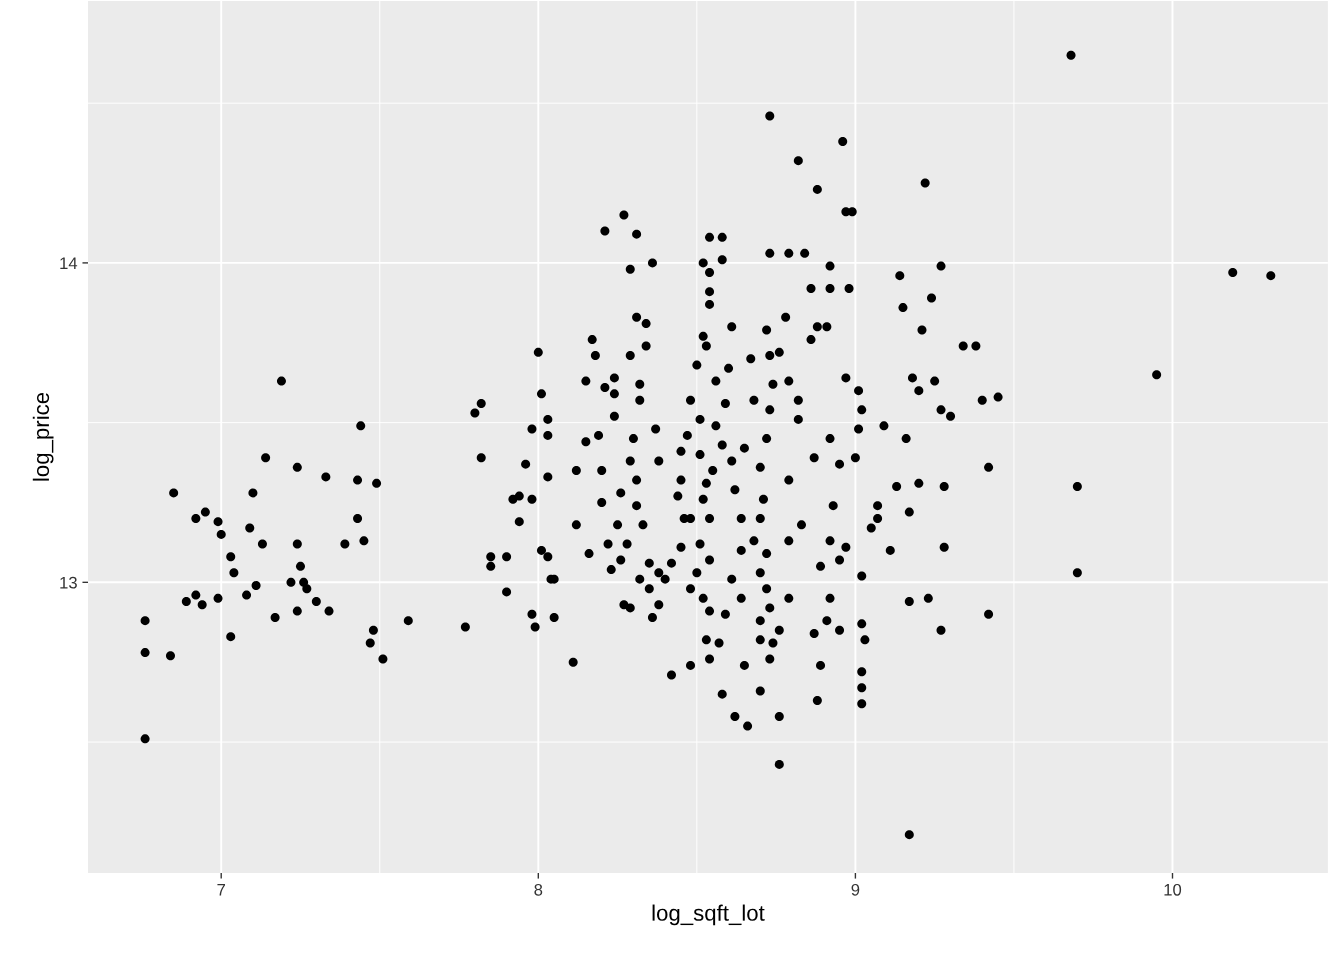  Describe the element at coordinates (68, 582) in the screenshot. I see `y-tick-label: 13` at that location.